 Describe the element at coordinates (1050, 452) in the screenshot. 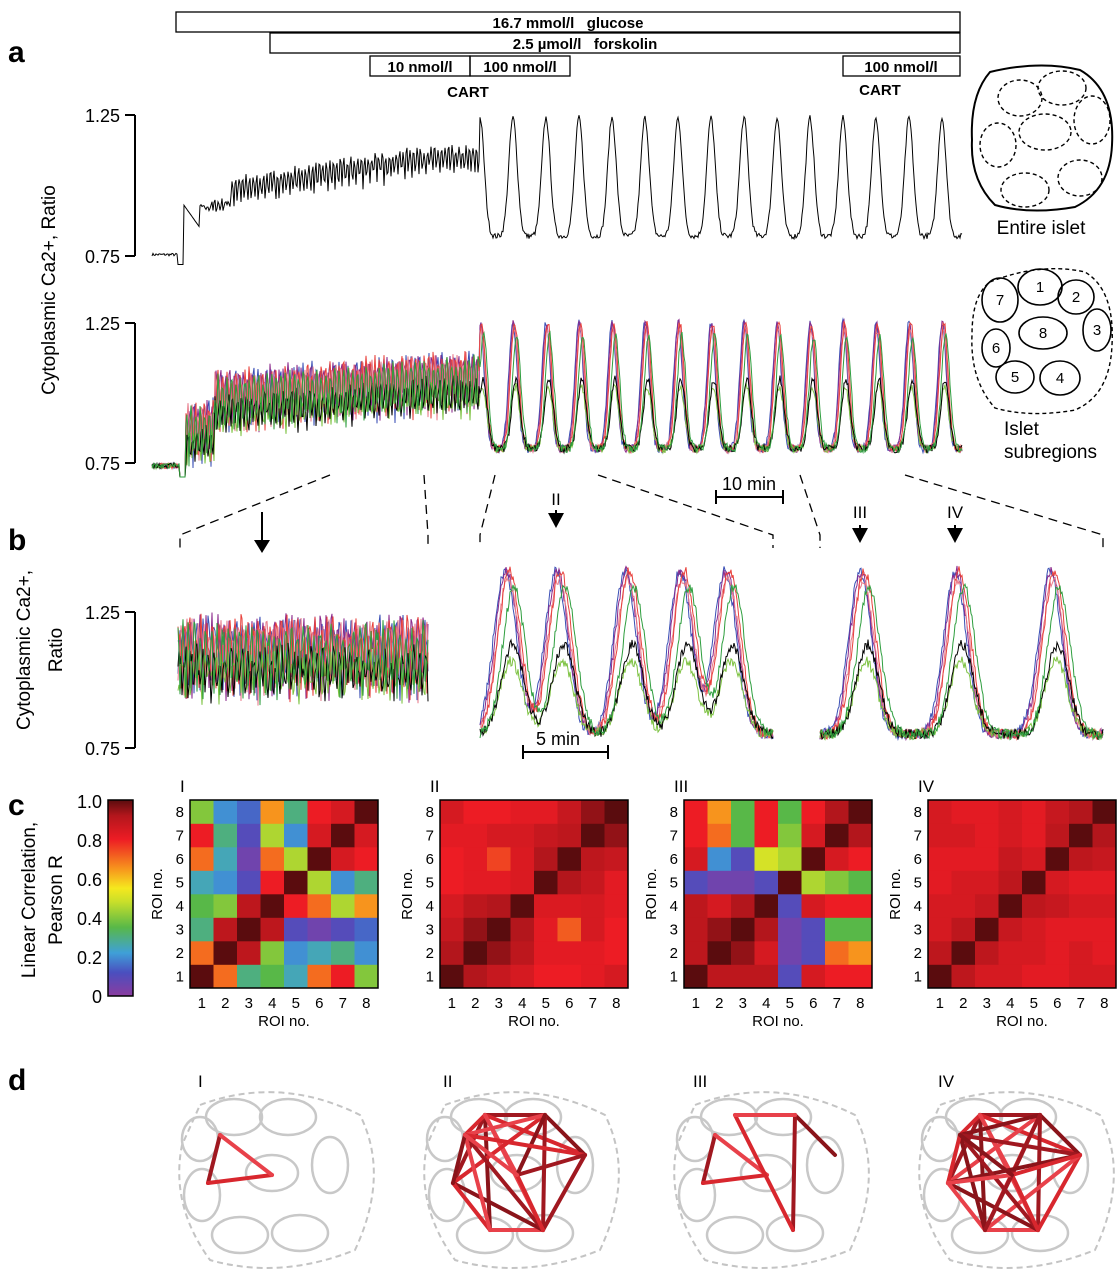

I see `subregions-label-2: subregions` at that location.